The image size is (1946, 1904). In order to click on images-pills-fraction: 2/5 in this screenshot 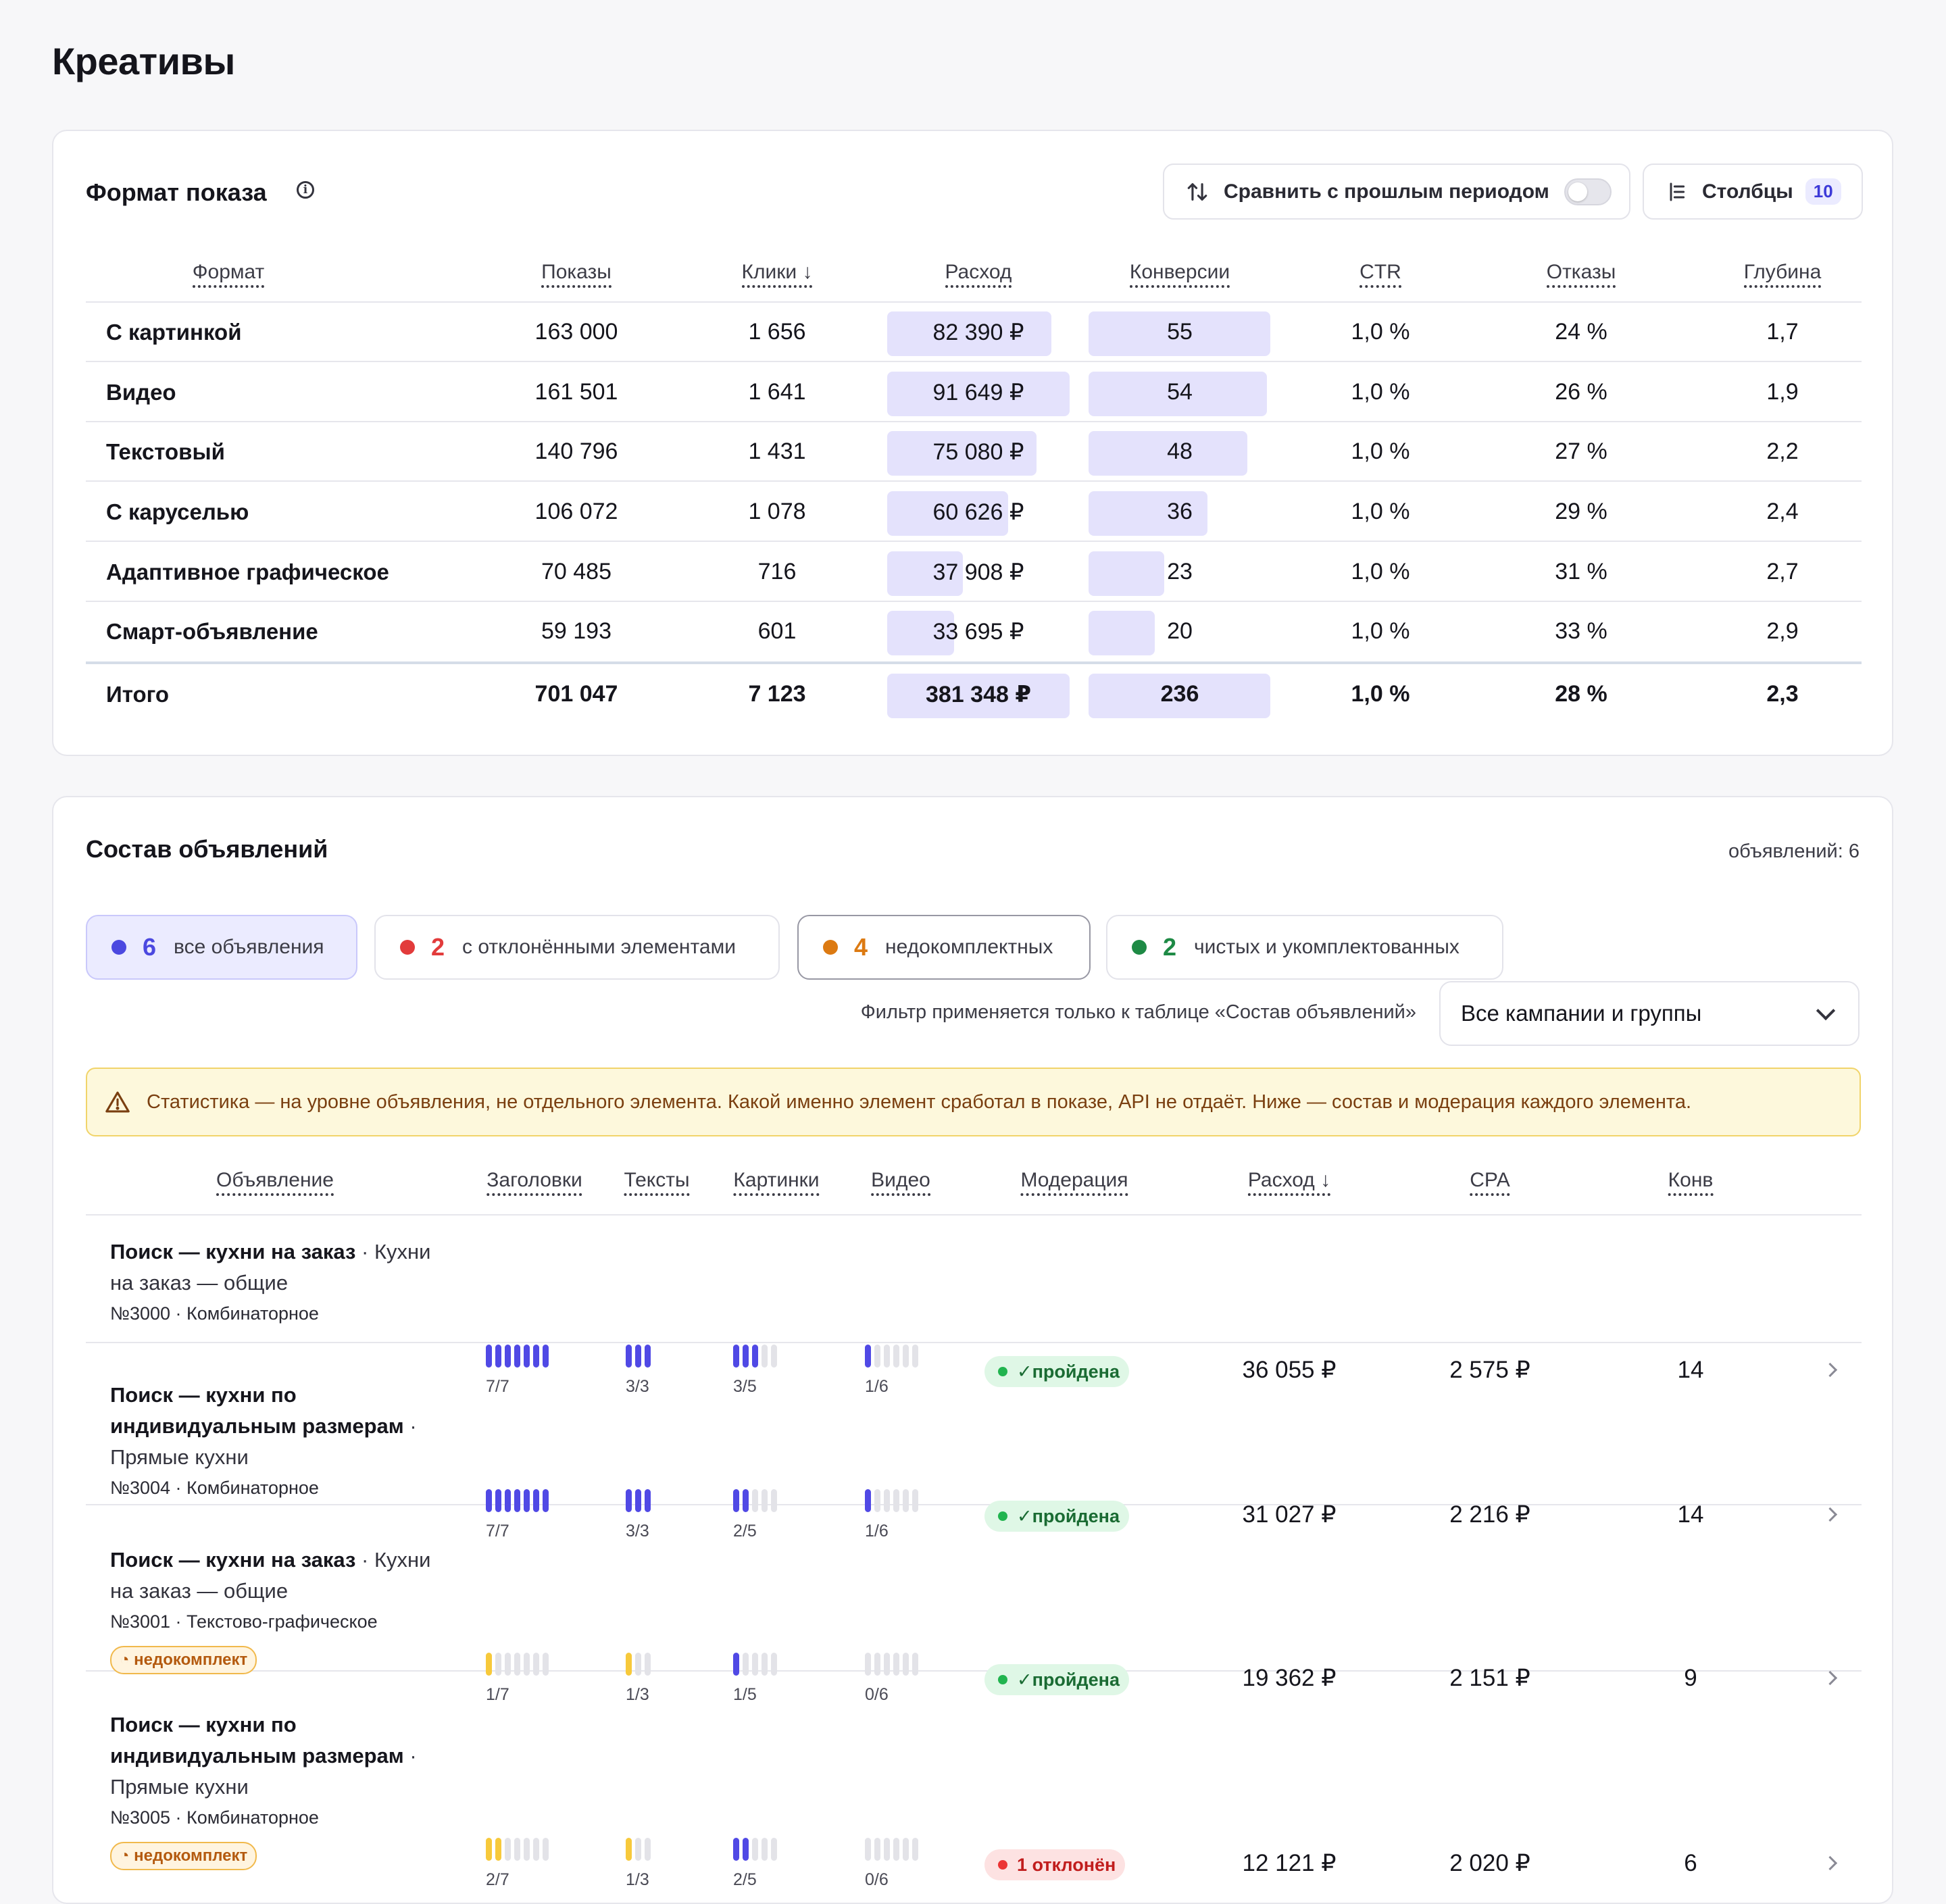, I will do `click(745, 1531)`.